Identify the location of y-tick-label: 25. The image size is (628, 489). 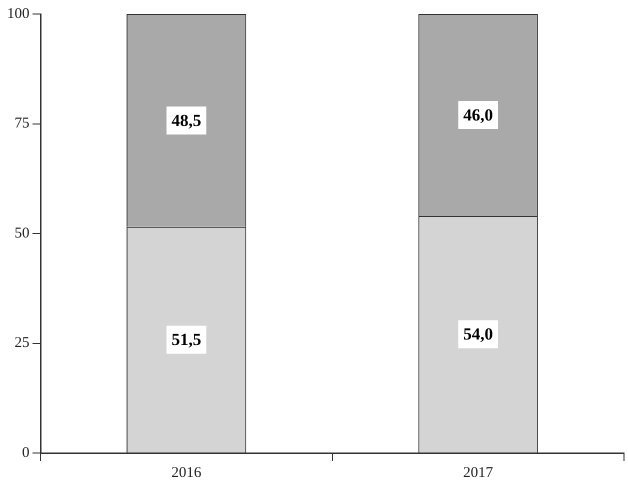
(22, 343).